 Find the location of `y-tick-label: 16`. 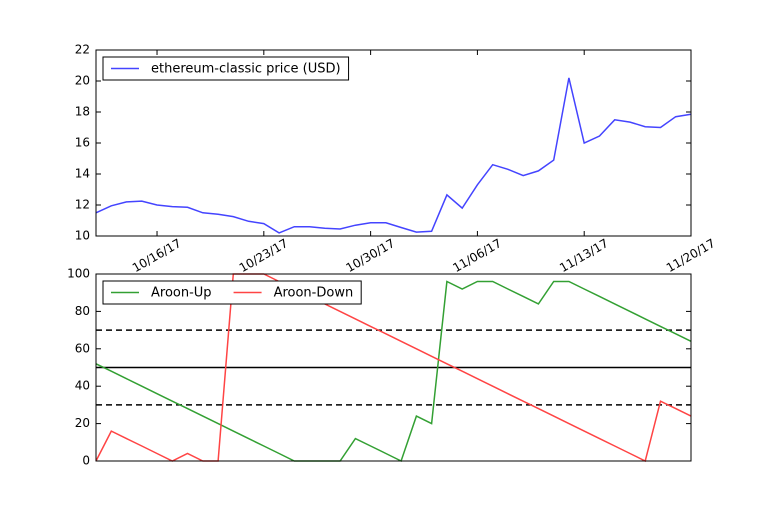

y-tick-label: 16 is located at coordinates (82, 143).